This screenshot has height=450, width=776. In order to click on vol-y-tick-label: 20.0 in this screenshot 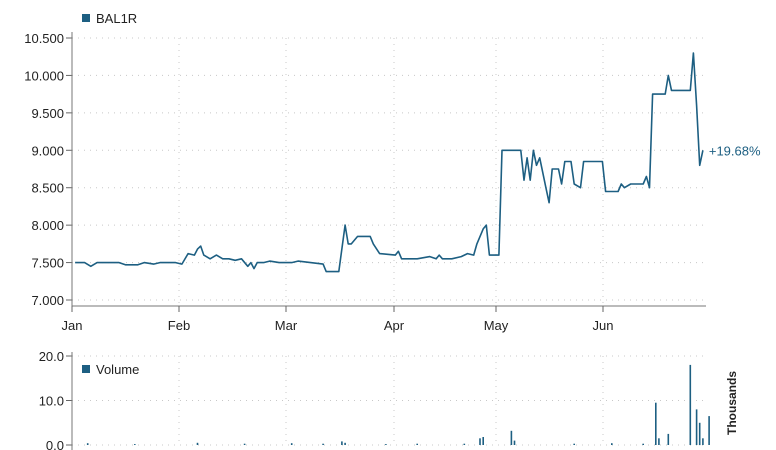, I will do `click(51, 356)`.